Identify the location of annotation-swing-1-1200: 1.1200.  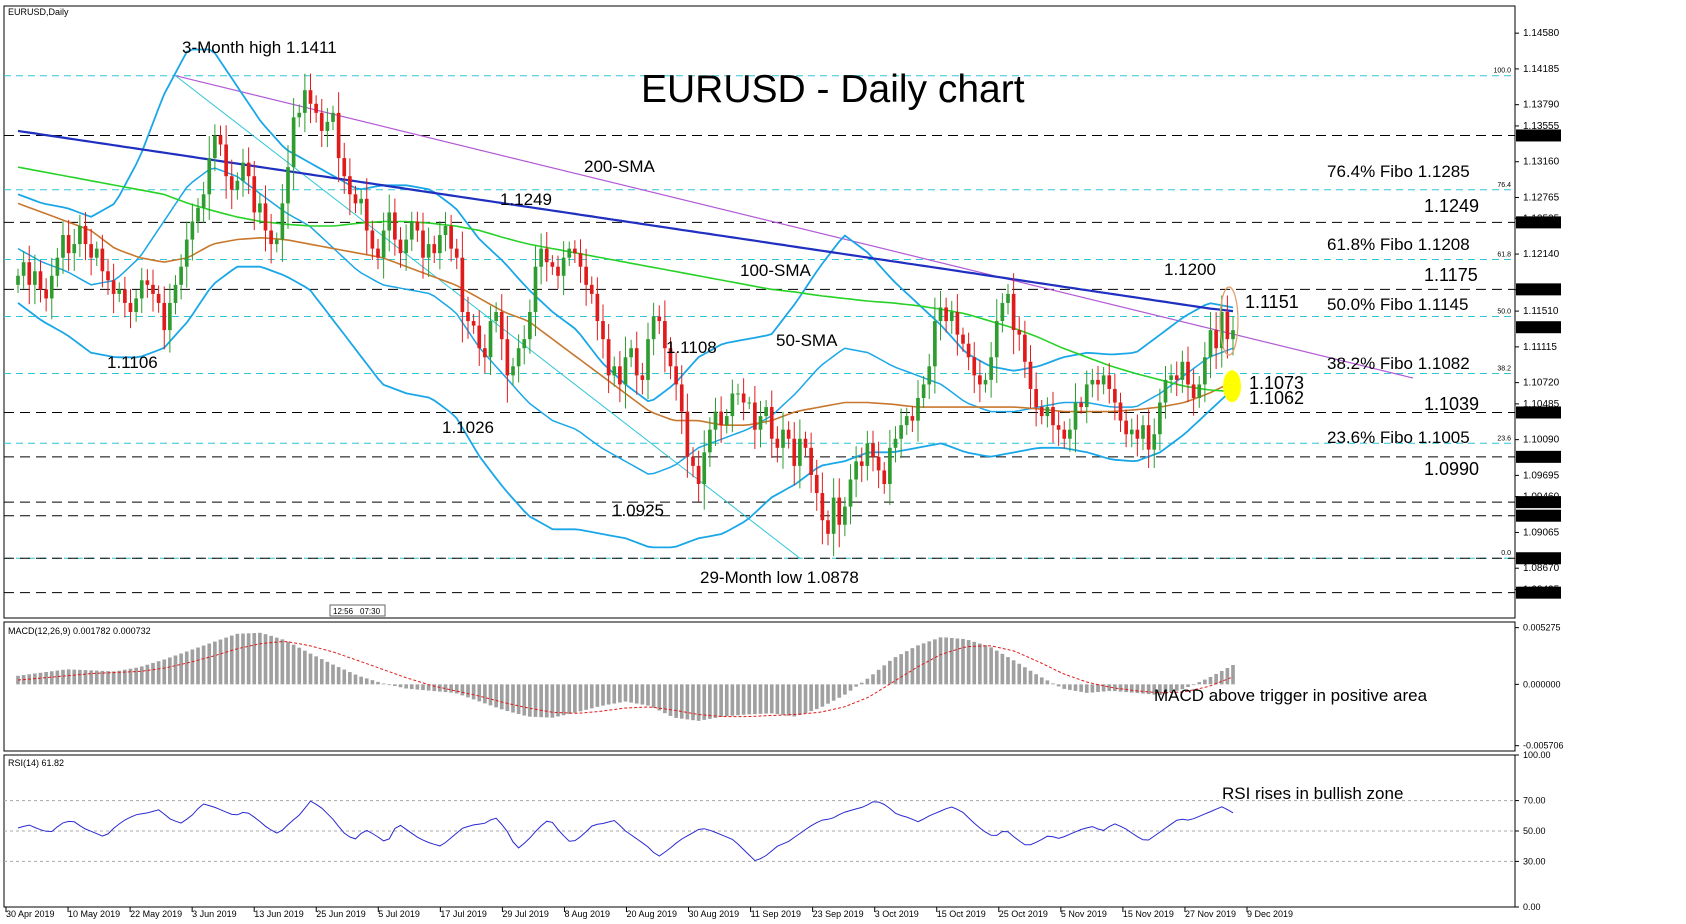
(1190, 269).